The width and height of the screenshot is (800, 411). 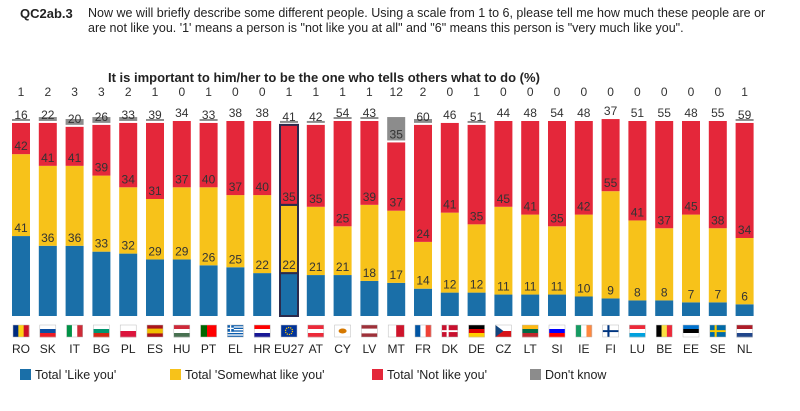 What do you see at coordinates (155, 115) in the screenshot?
I see `value-label-not-like: 39` at bounding box center [155, 115].